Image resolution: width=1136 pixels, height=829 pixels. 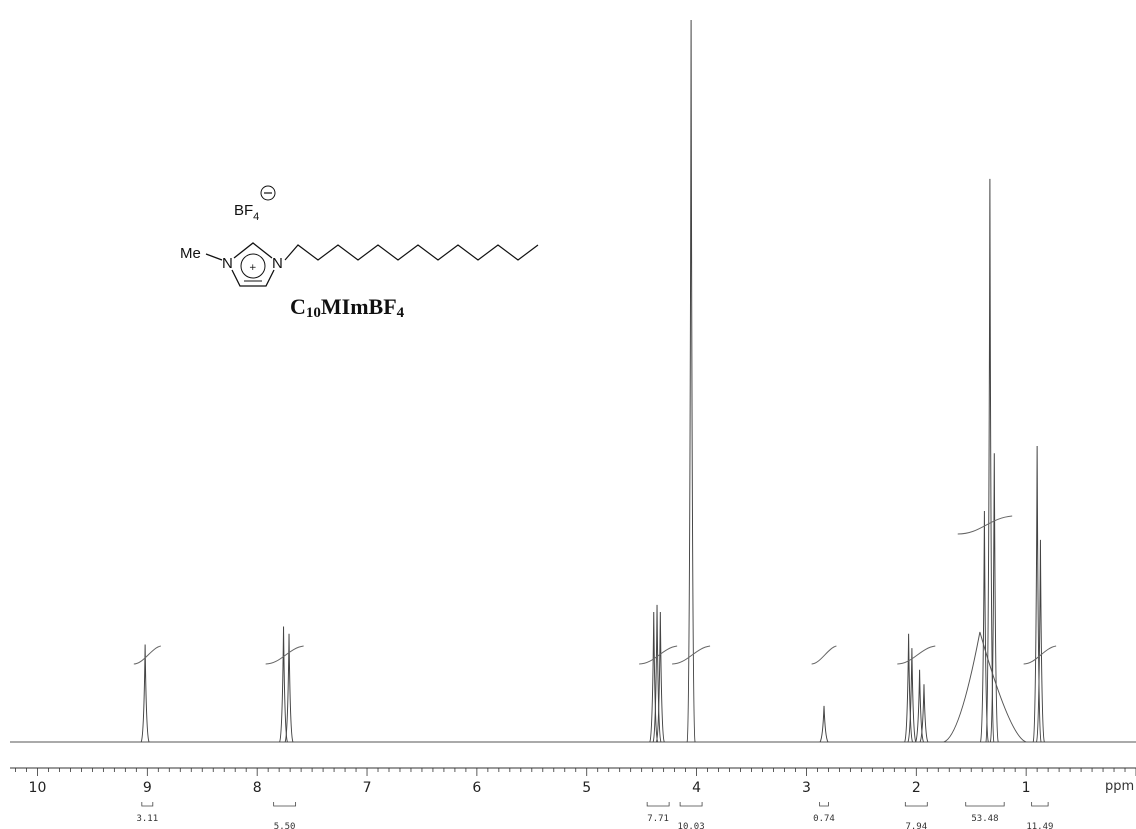 I want to click on spectrum-broad-envelope, so click(x=985, y=687).